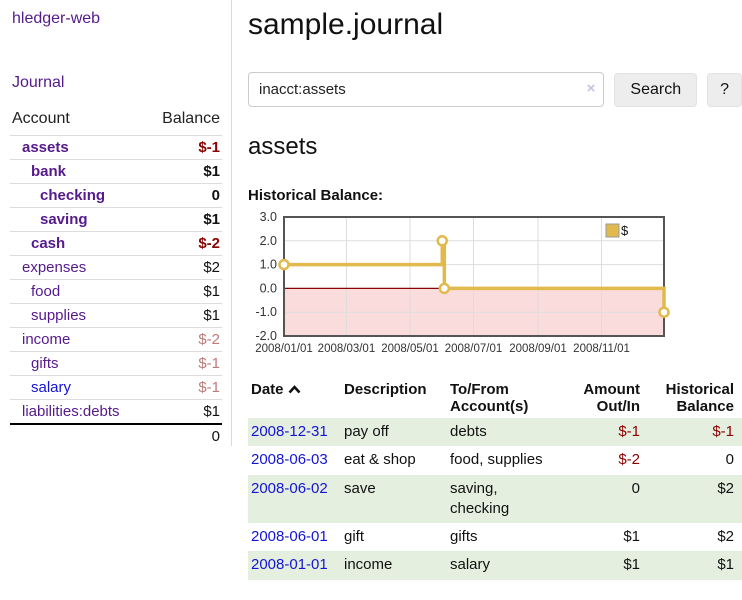 The image size is (742, 600). Describe the element at coordinates (346, 24) in the screenshot. I see `page-title: sample.journal` at that location.